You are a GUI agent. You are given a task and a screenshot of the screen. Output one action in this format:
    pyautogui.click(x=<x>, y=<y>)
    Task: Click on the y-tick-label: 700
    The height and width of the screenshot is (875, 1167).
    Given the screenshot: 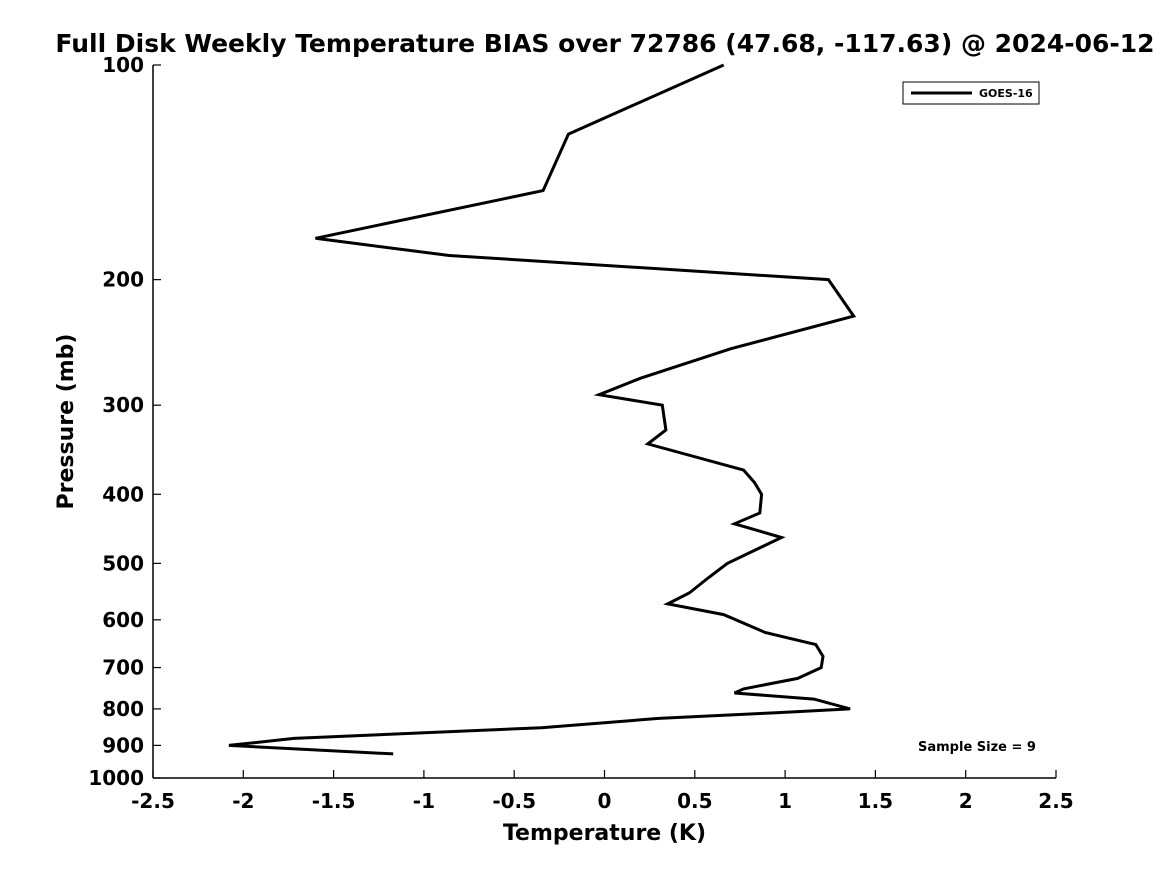 What is the action you would take?
    pyautogui.click(x=123, y=668)
    